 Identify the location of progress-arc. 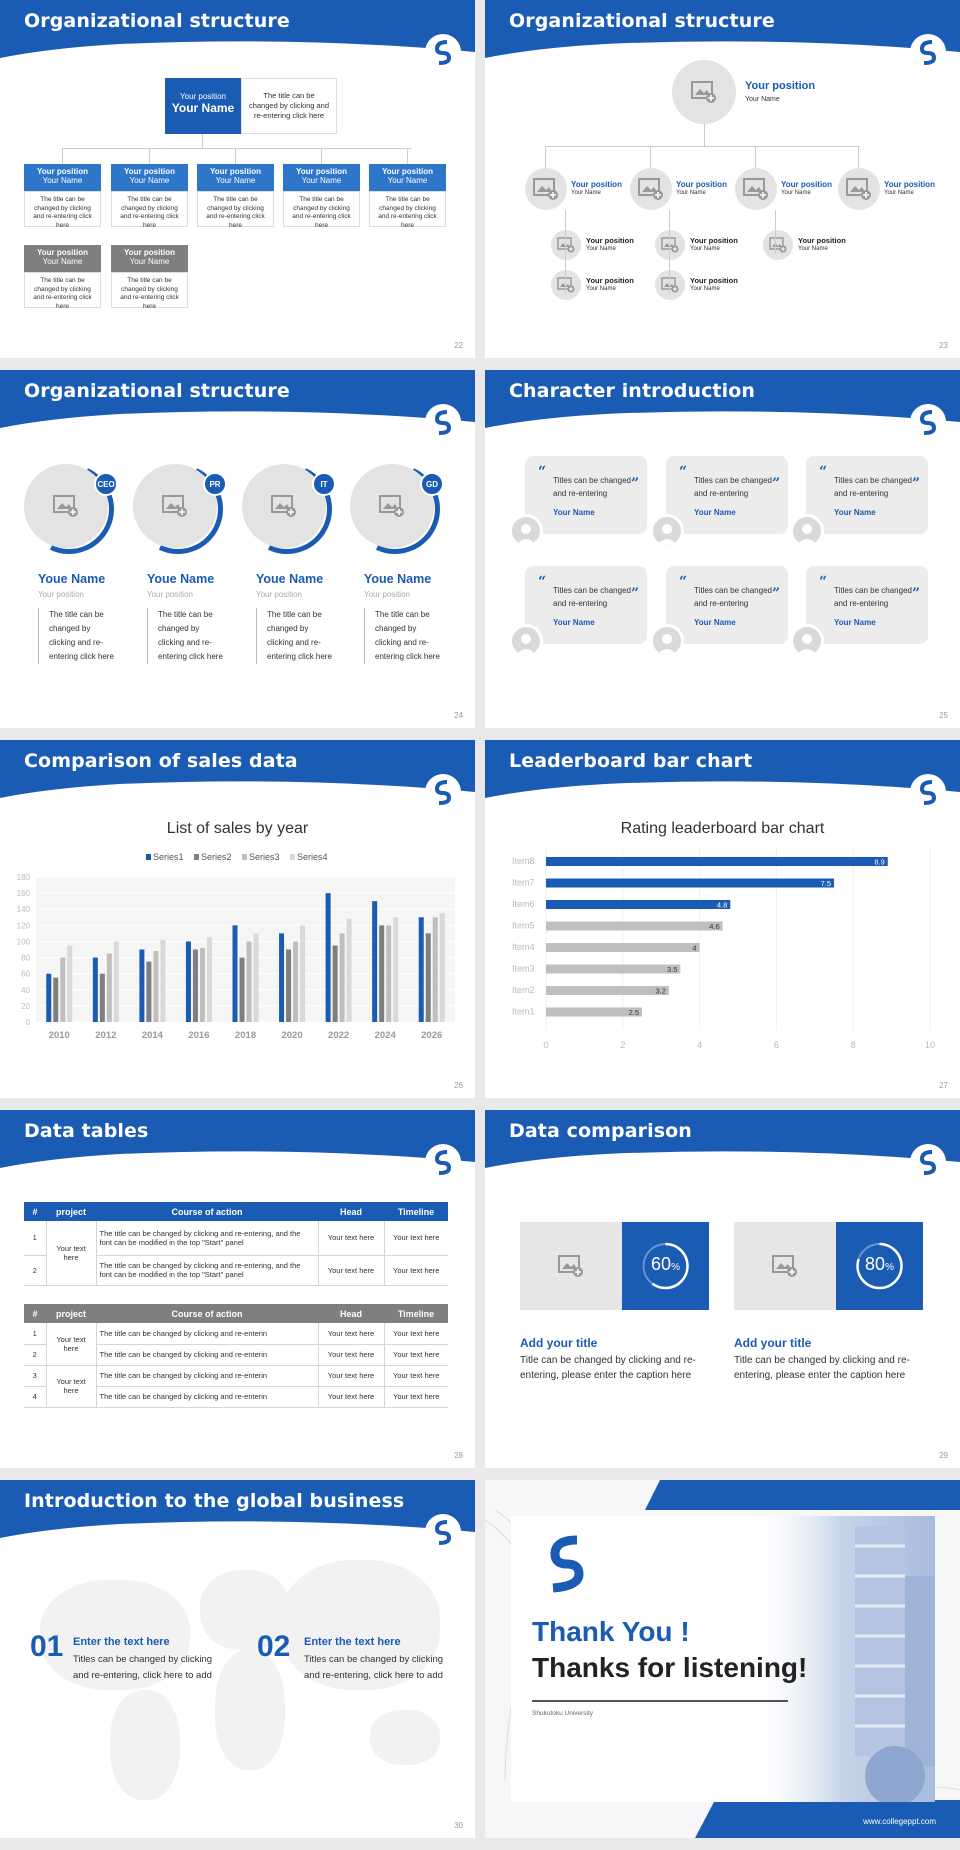
(665, 1266).